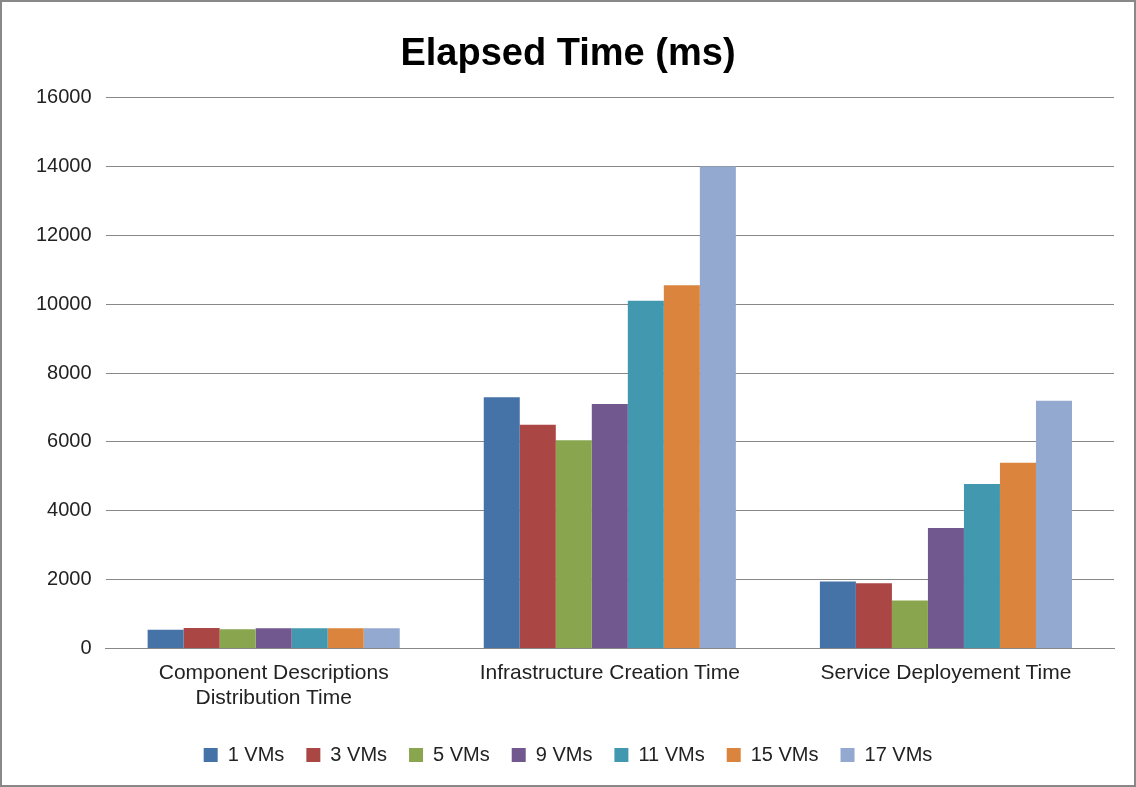 Image resolution: width=1136 pixels, height=787 pixels. Describe the element at coordinates (784, 753) in the screenshot. I see `legend-label: 15 VMs` at that location.